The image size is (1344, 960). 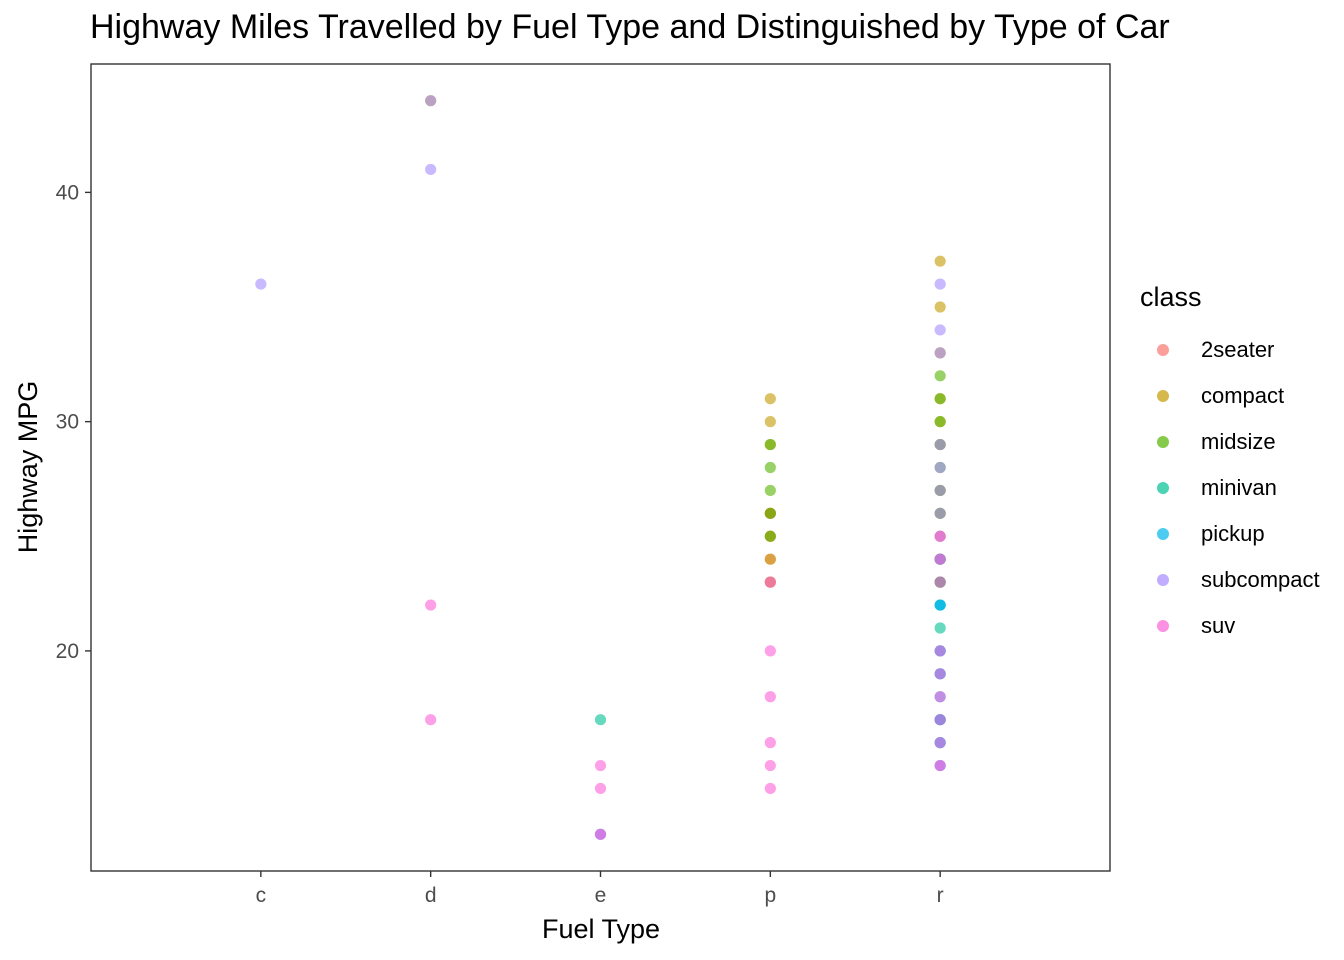 I want to click on y-tick-label: 20, so click(x=67, y=651).